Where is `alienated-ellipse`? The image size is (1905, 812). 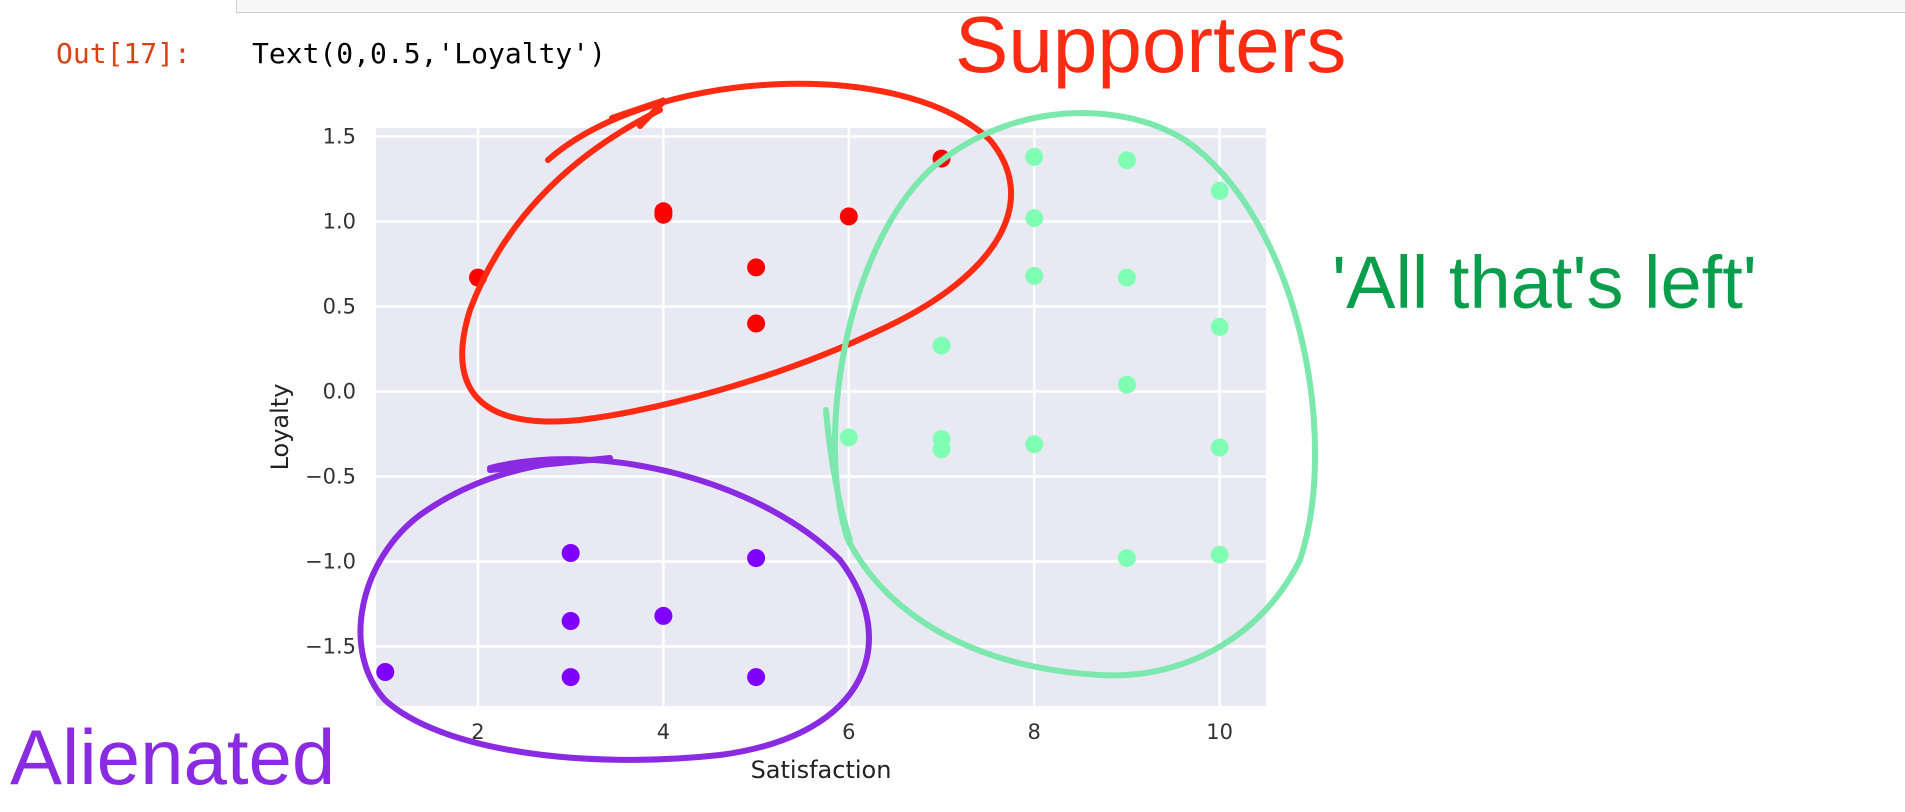 alienated-ellipse is located at coordinates (614, 609).